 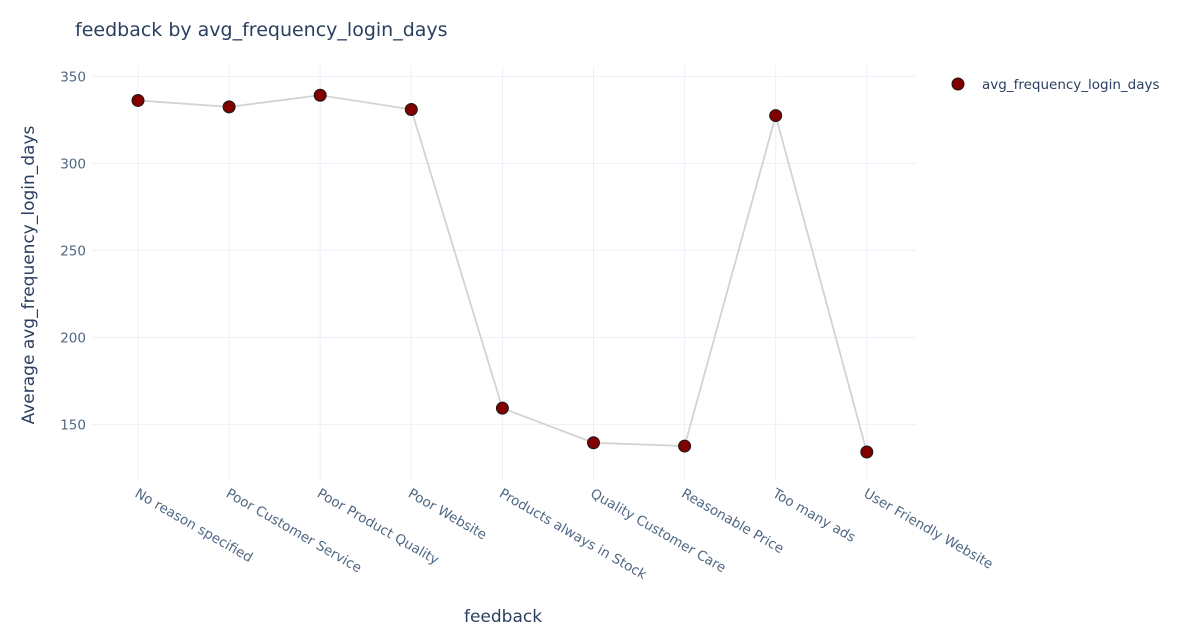 I want to click on legend: avg_frequency_login_days, so click(x=1055, y=85).